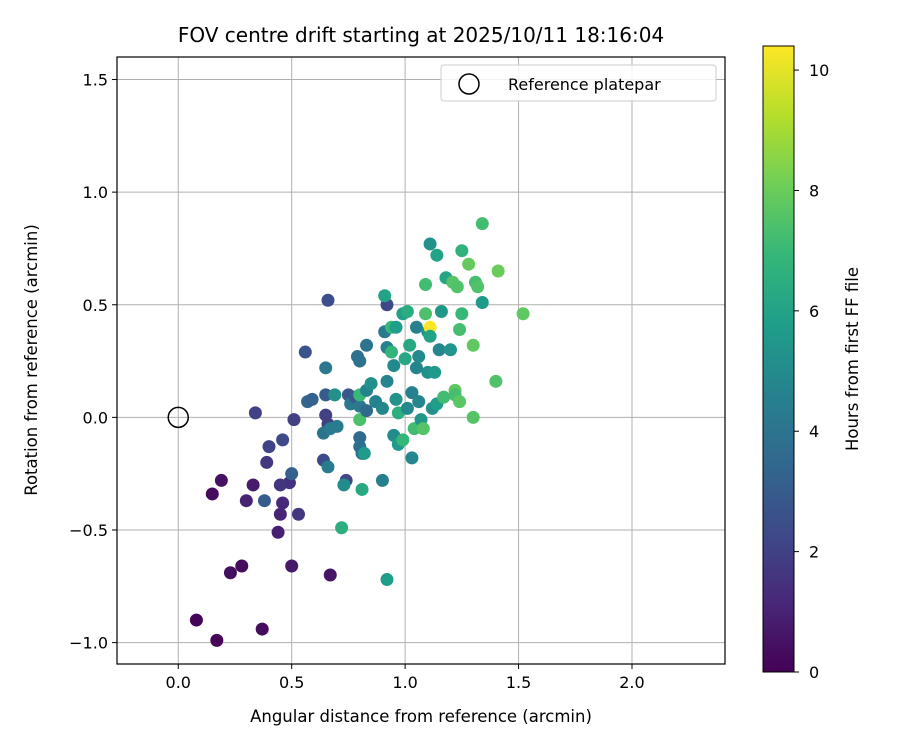 This screenshot has width=900, height=750. Describe the element at coordinates (95, 80) in the screenshot. I see `y-tick-label: 1.5` at that location.